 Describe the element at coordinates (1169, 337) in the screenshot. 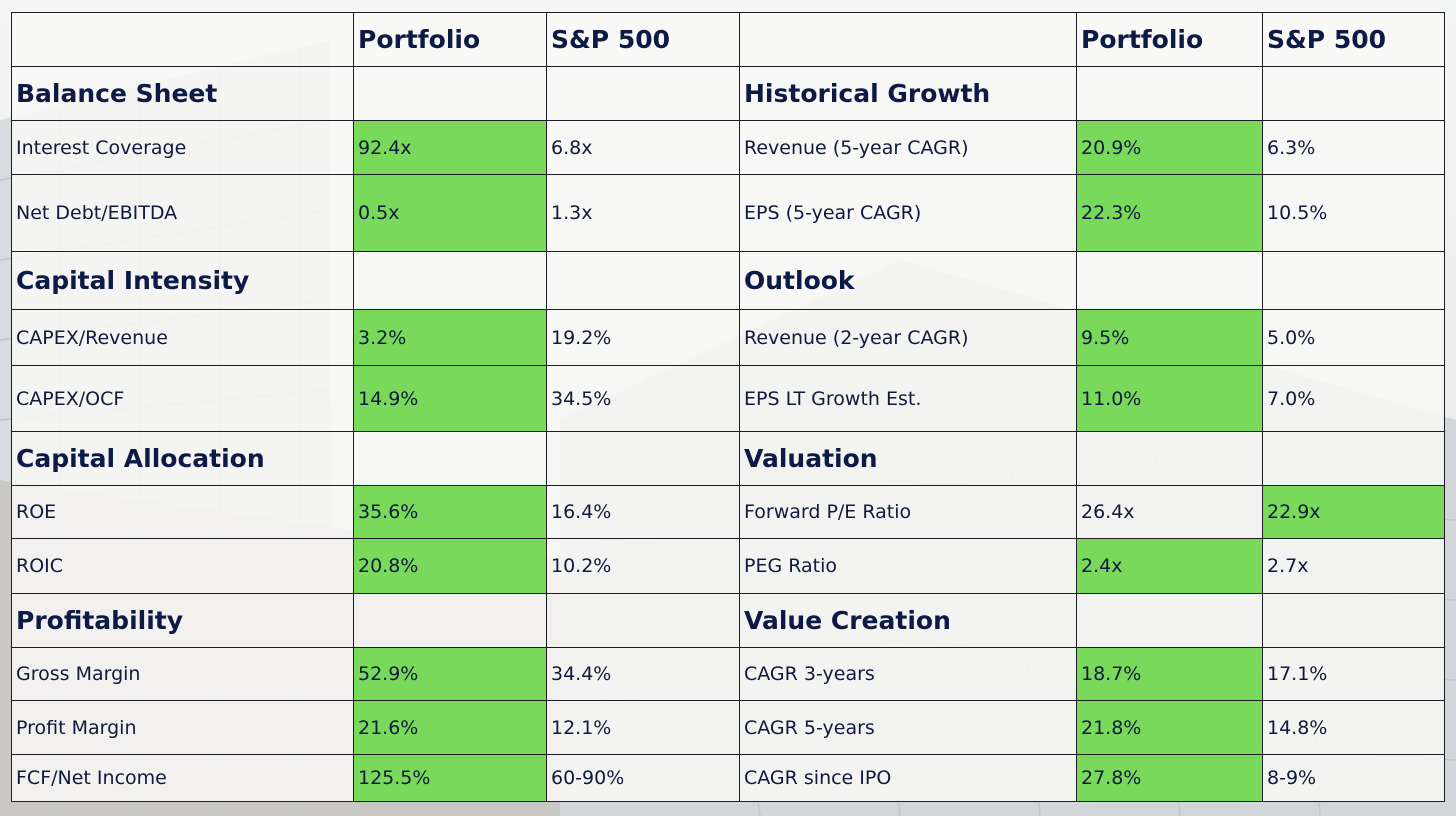

I see `portfolio-value: 9.5%` at that location.